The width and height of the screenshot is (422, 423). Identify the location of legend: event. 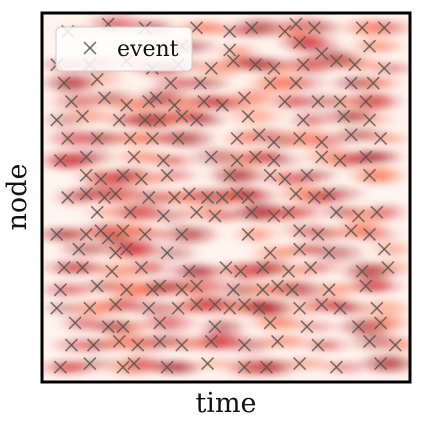
(124, 49).